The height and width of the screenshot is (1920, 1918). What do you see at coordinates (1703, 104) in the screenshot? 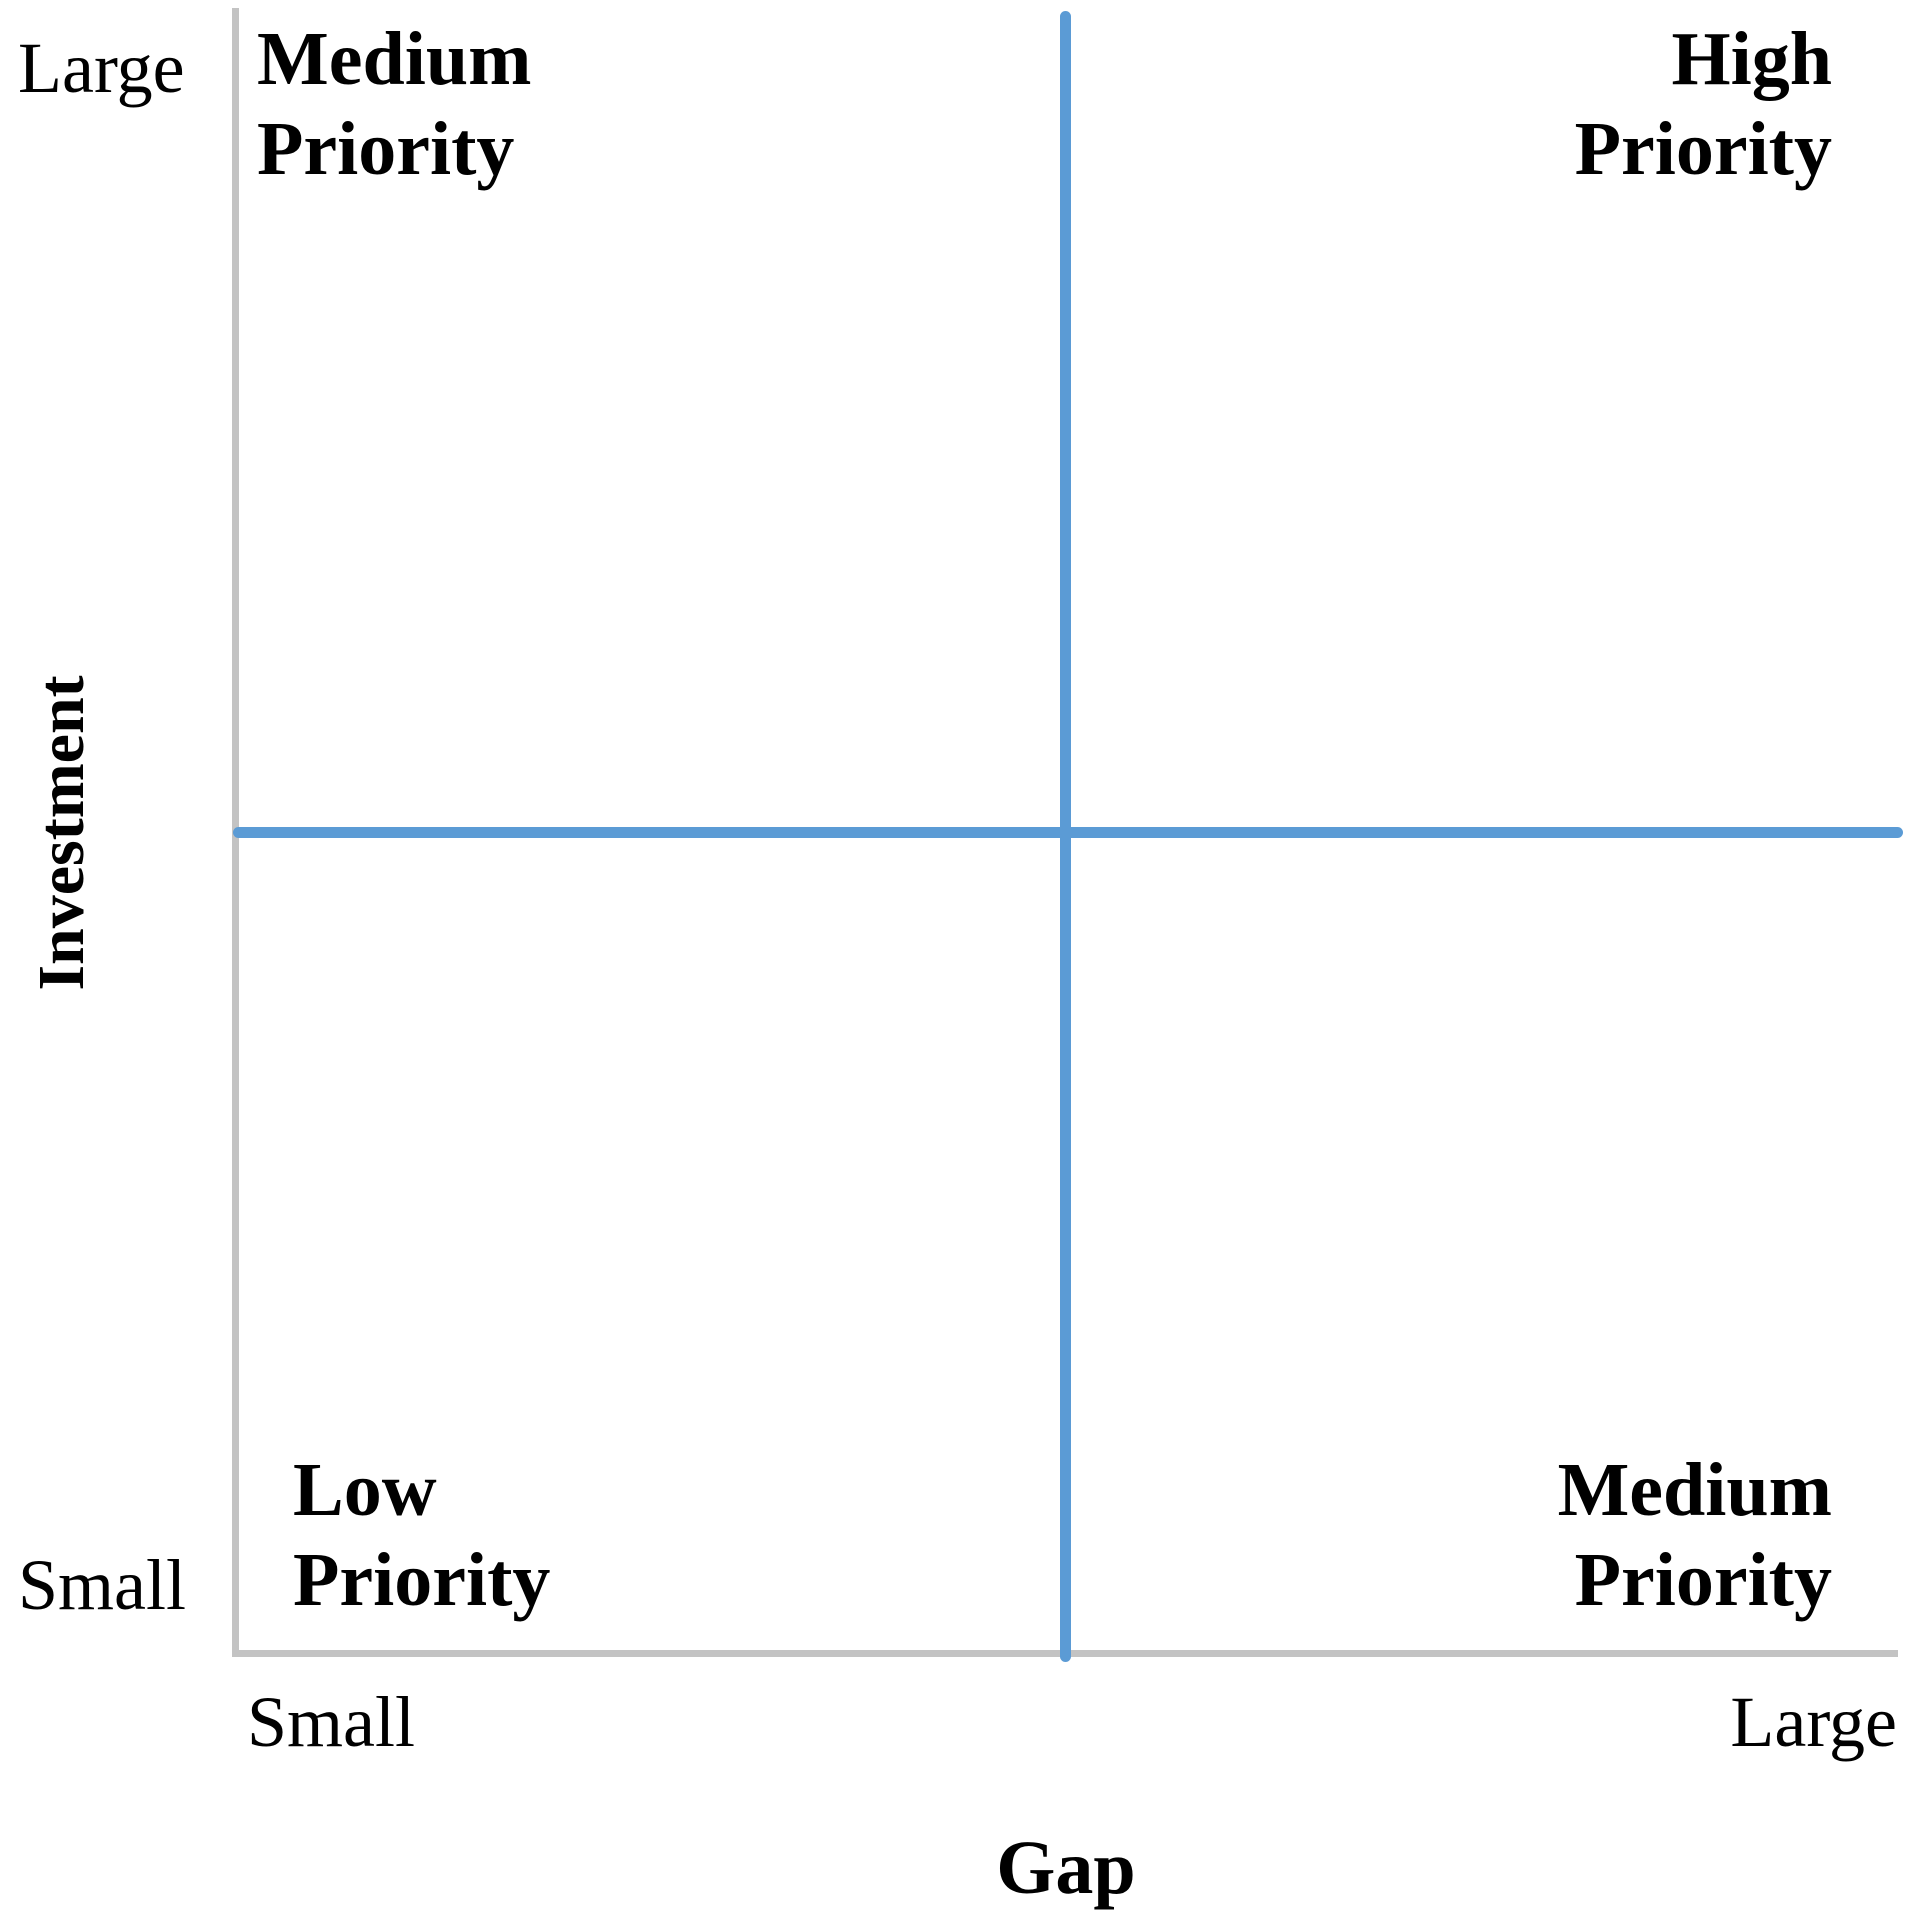
I see `quadrant-label-top-right: High Priority` at bounding box center [1703, 104].